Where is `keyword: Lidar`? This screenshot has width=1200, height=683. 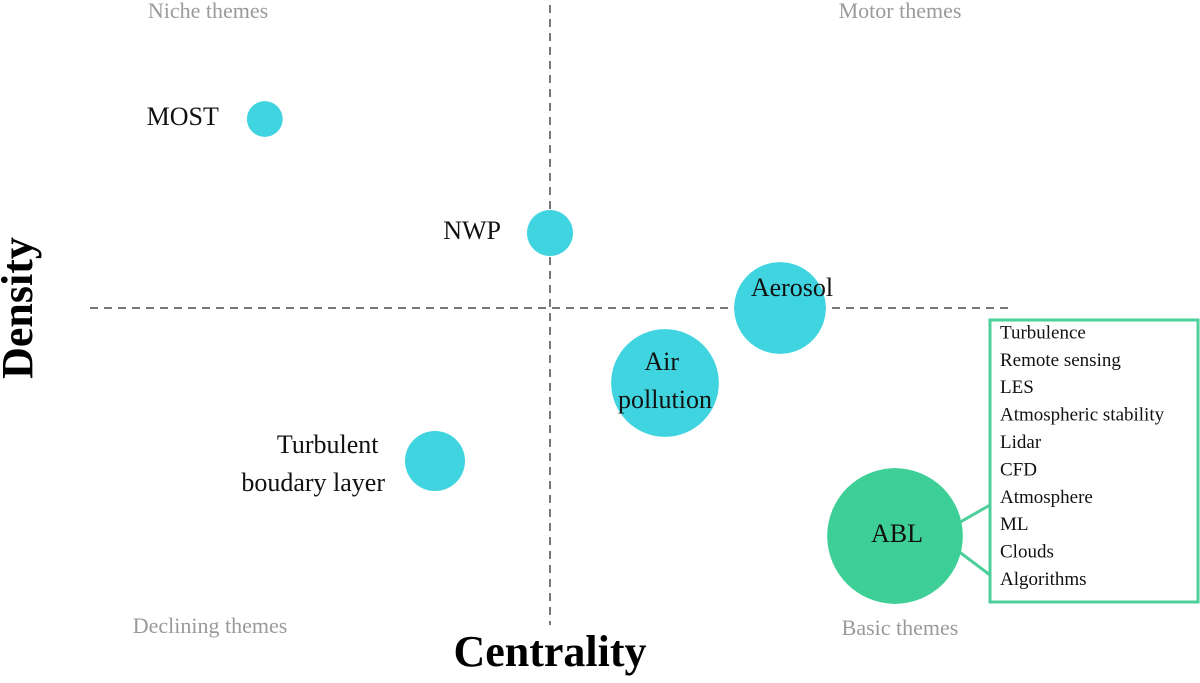
keyword: Lidar is located at coordinates (1021, 442).